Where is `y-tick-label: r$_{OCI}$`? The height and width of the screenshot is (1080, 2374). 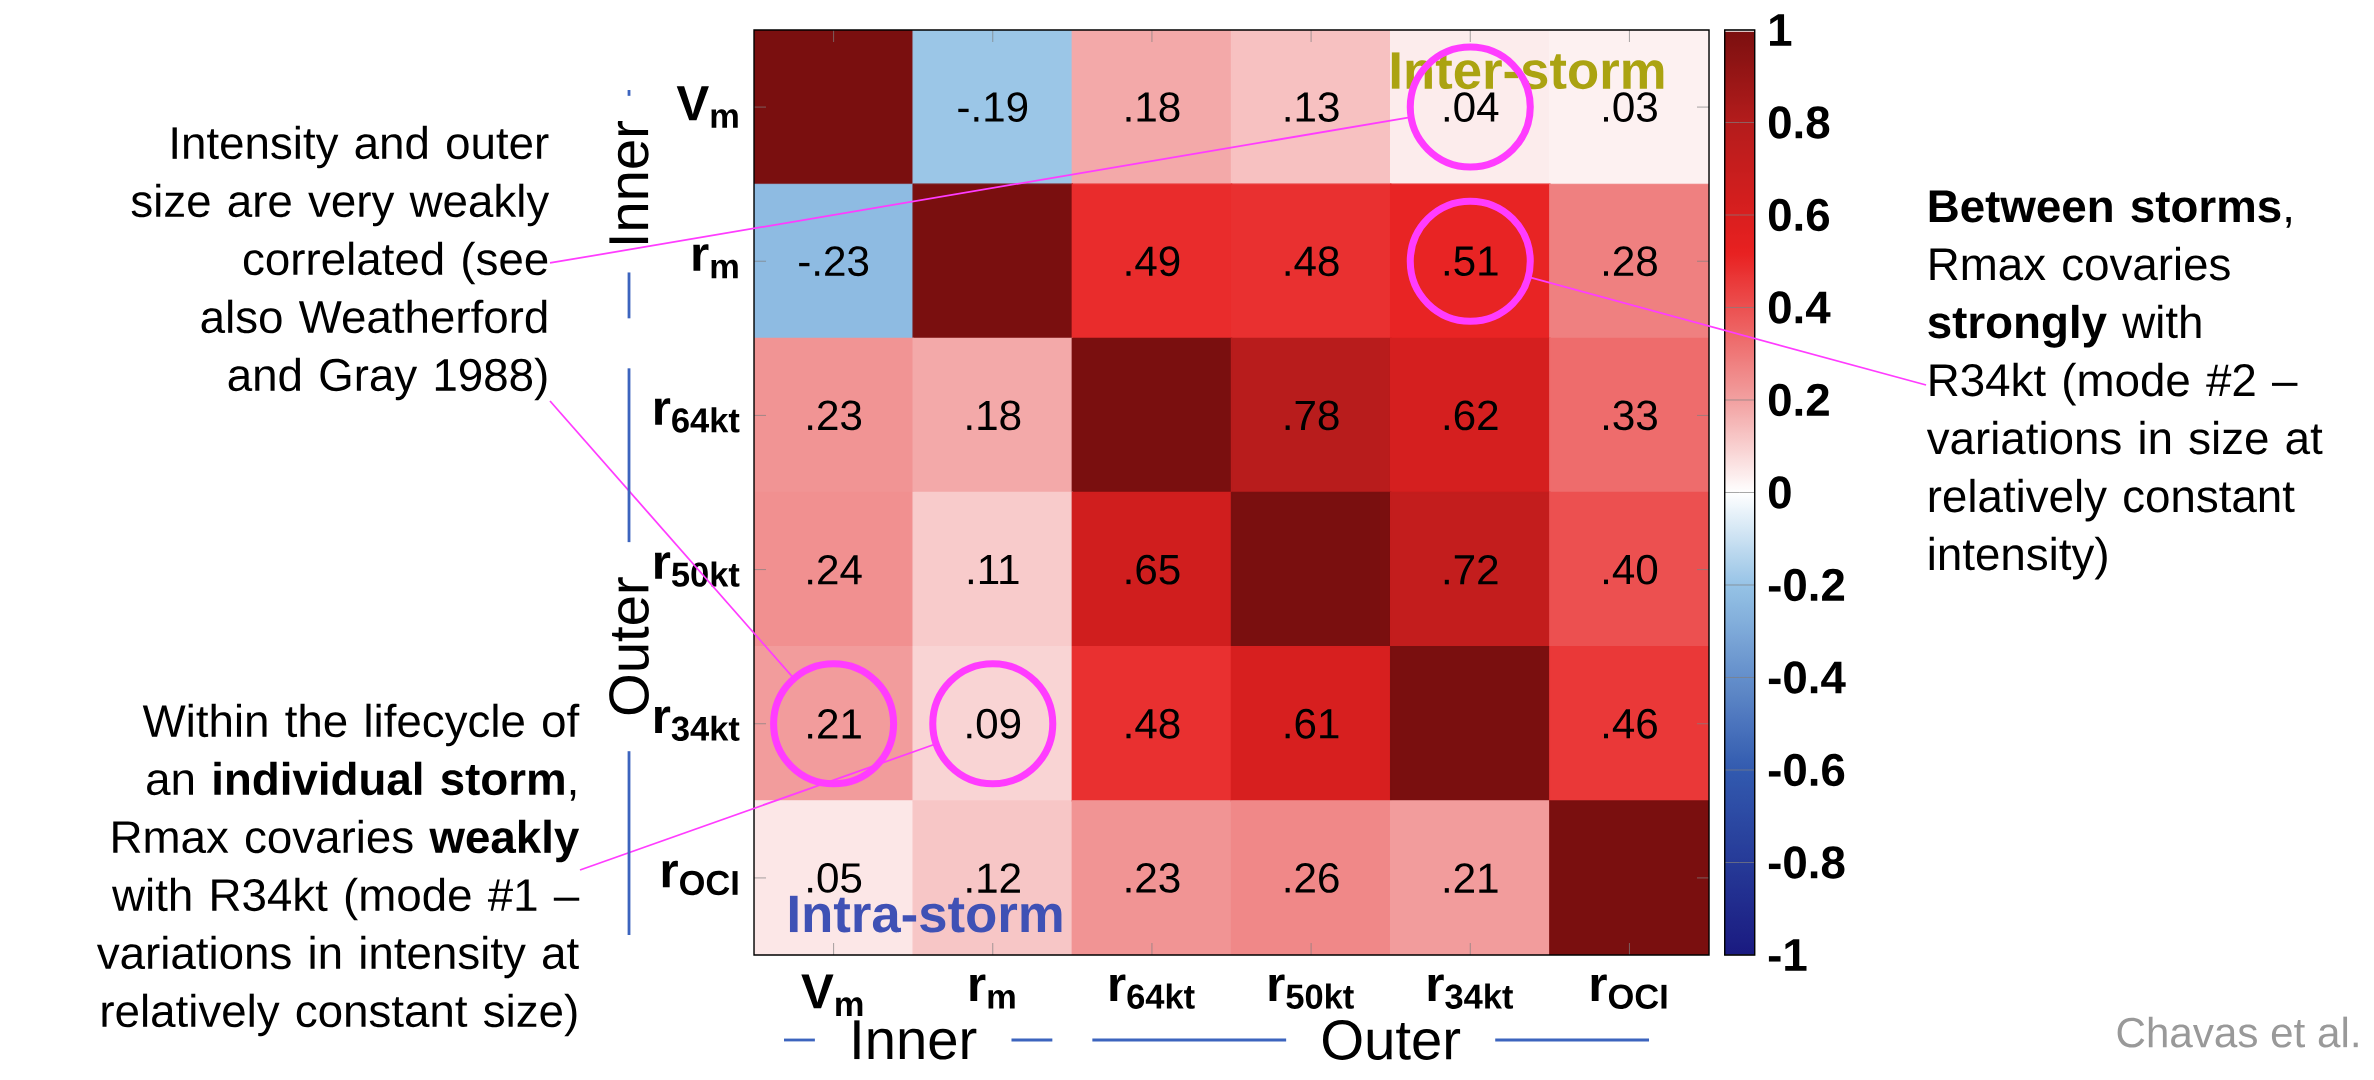 y-tick-label: r$_{OCI}$ is located at coordinates (700, 878).